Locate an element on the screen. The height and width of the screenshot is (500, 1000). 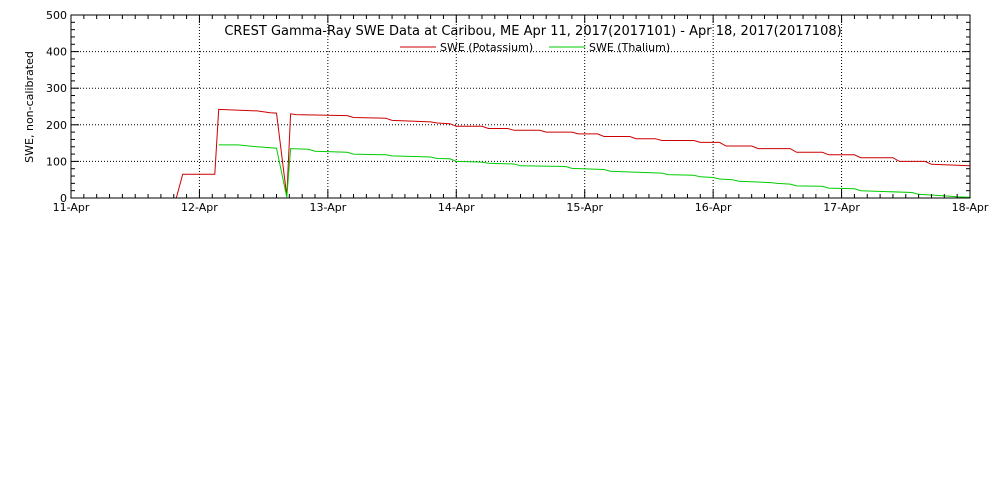
y-tick-label: 300 is located at coordinates (56, 88).